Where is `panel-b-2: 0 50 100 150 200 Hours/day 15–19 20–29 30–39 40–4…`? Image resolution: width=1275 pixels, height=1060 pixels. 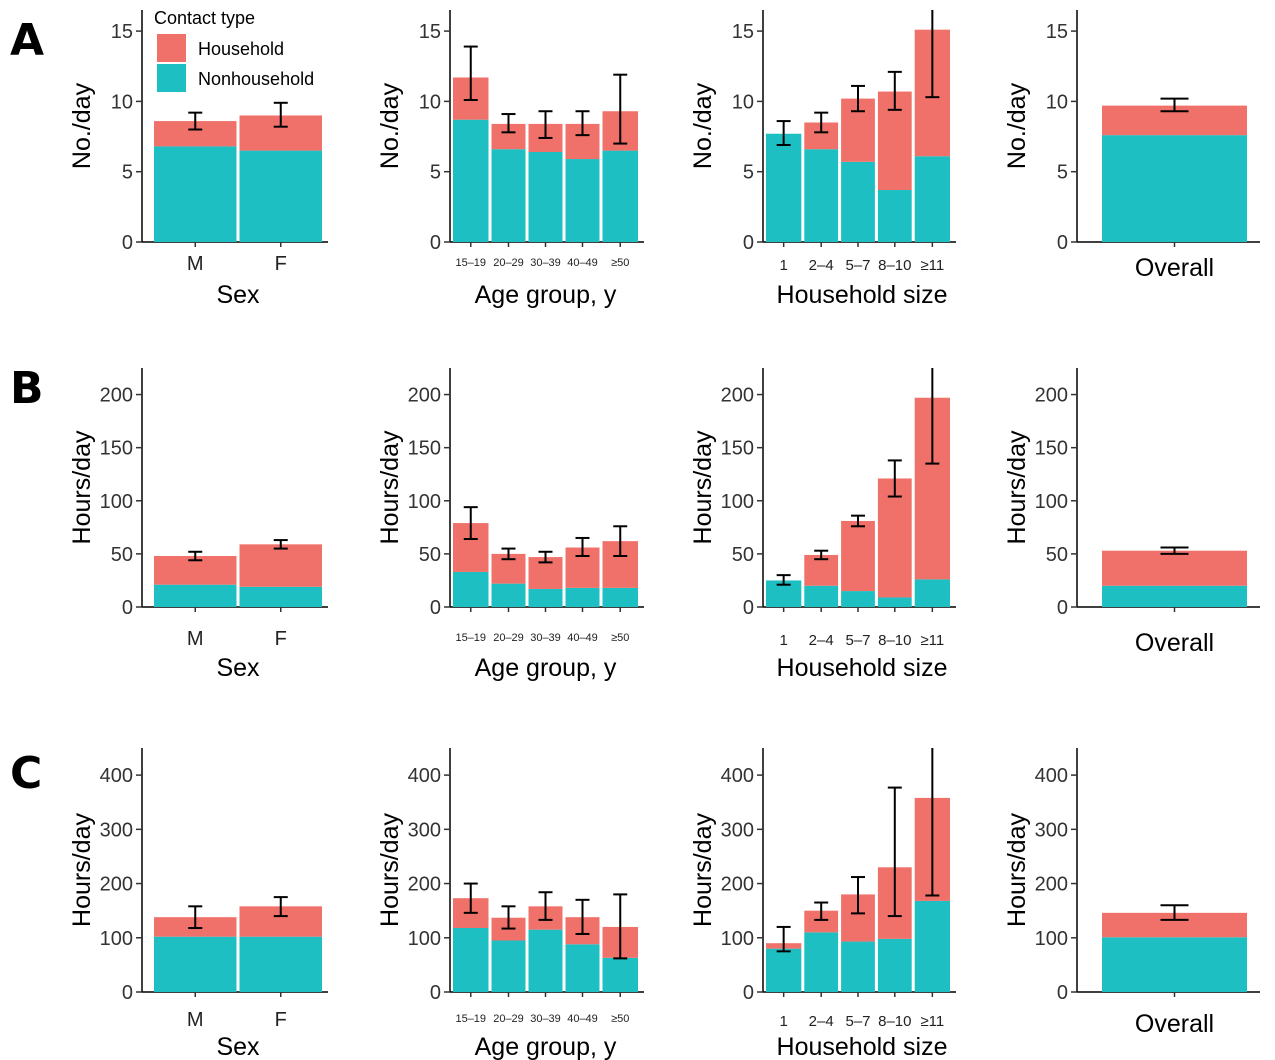 panel-b-2: 0 50 100 150 200 Hours/day 15–19 20–29 30–39 40–4… is located at coordinates (510, 525).